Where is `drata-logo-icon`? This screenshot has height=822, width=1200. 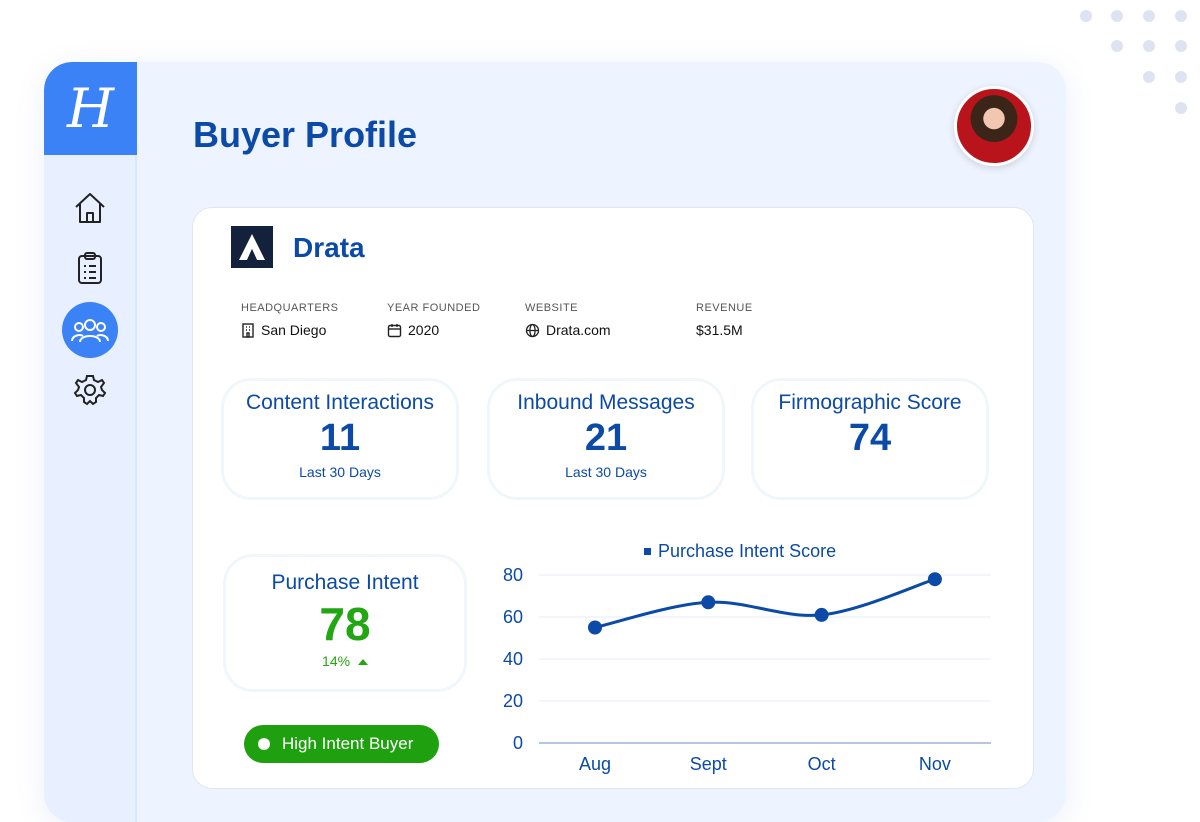 drata-logo-icon is located at coordinates (252, 247).